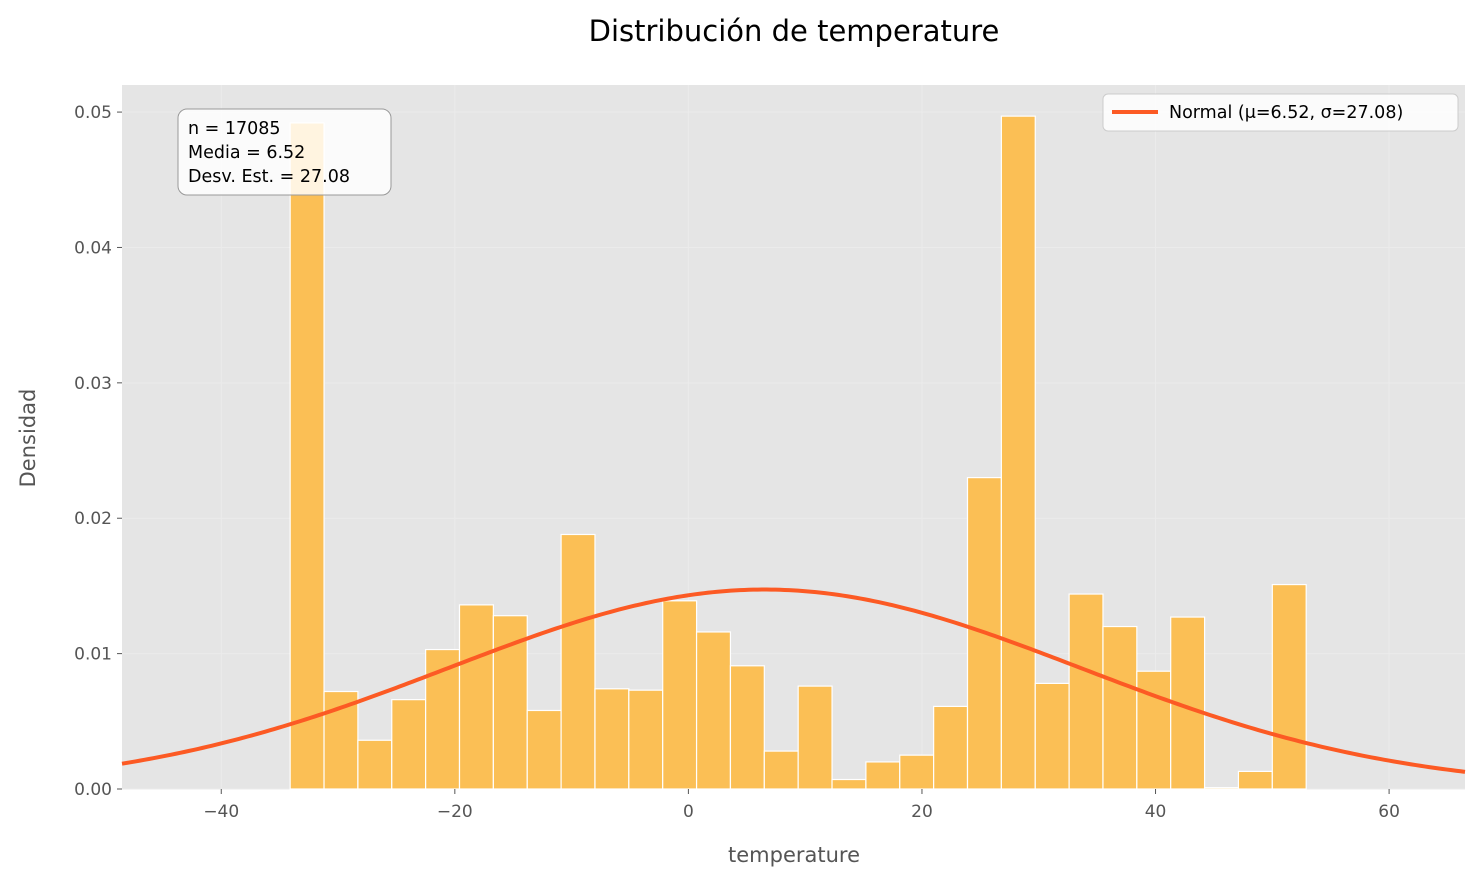  I want to click on chart-title: Distribución de temperature, so click(794, 31).